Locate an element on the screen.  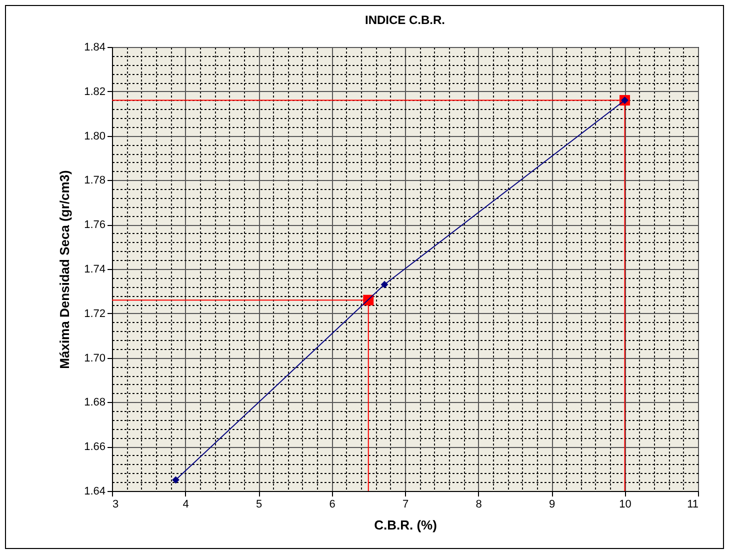
x-tick-label: 9 is located at coordinates (552, 504).